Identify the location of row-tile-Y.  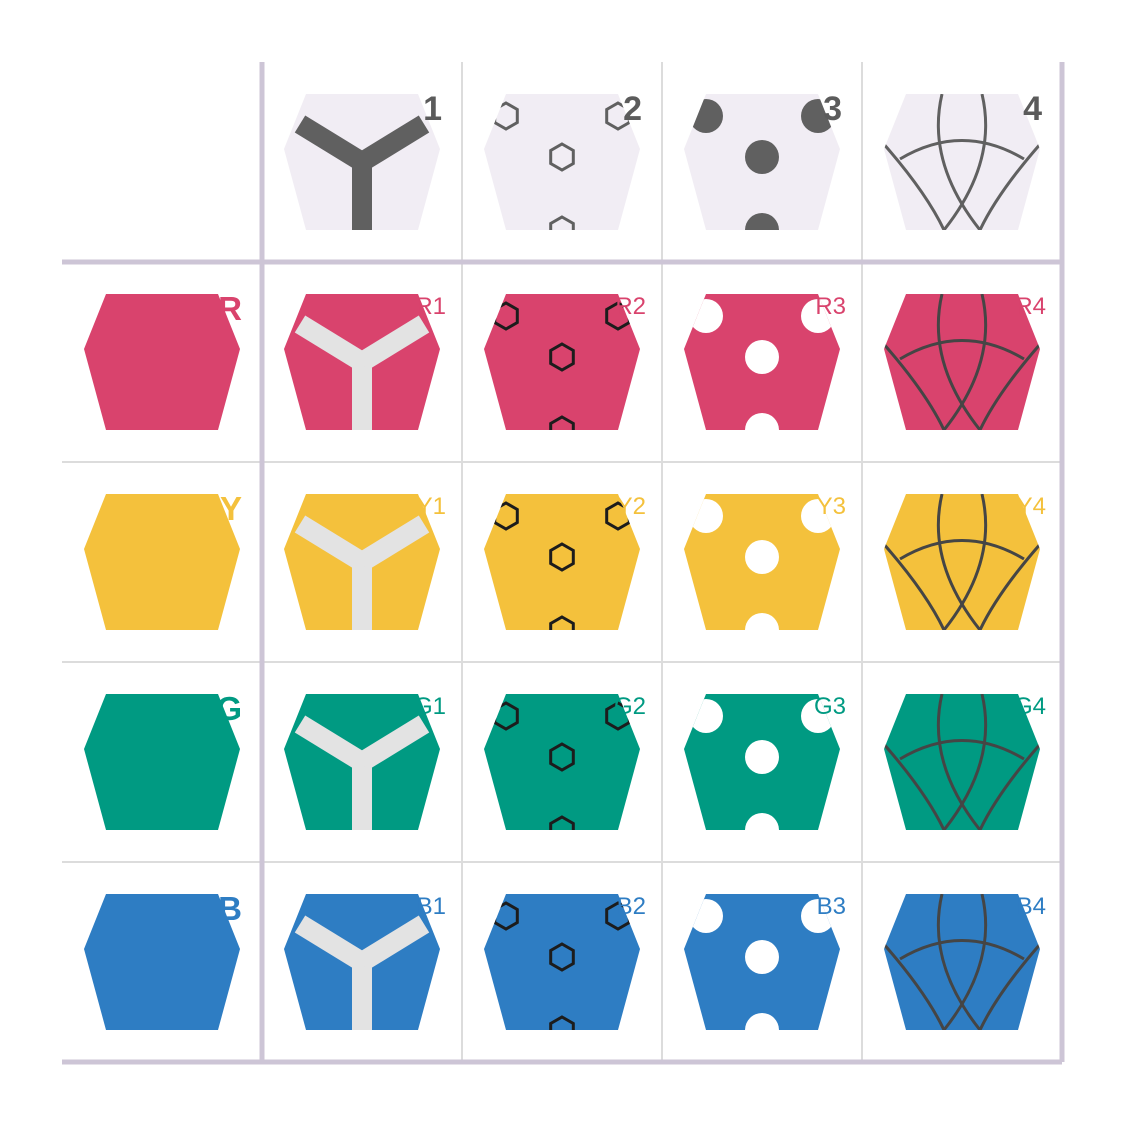
(162, 562).